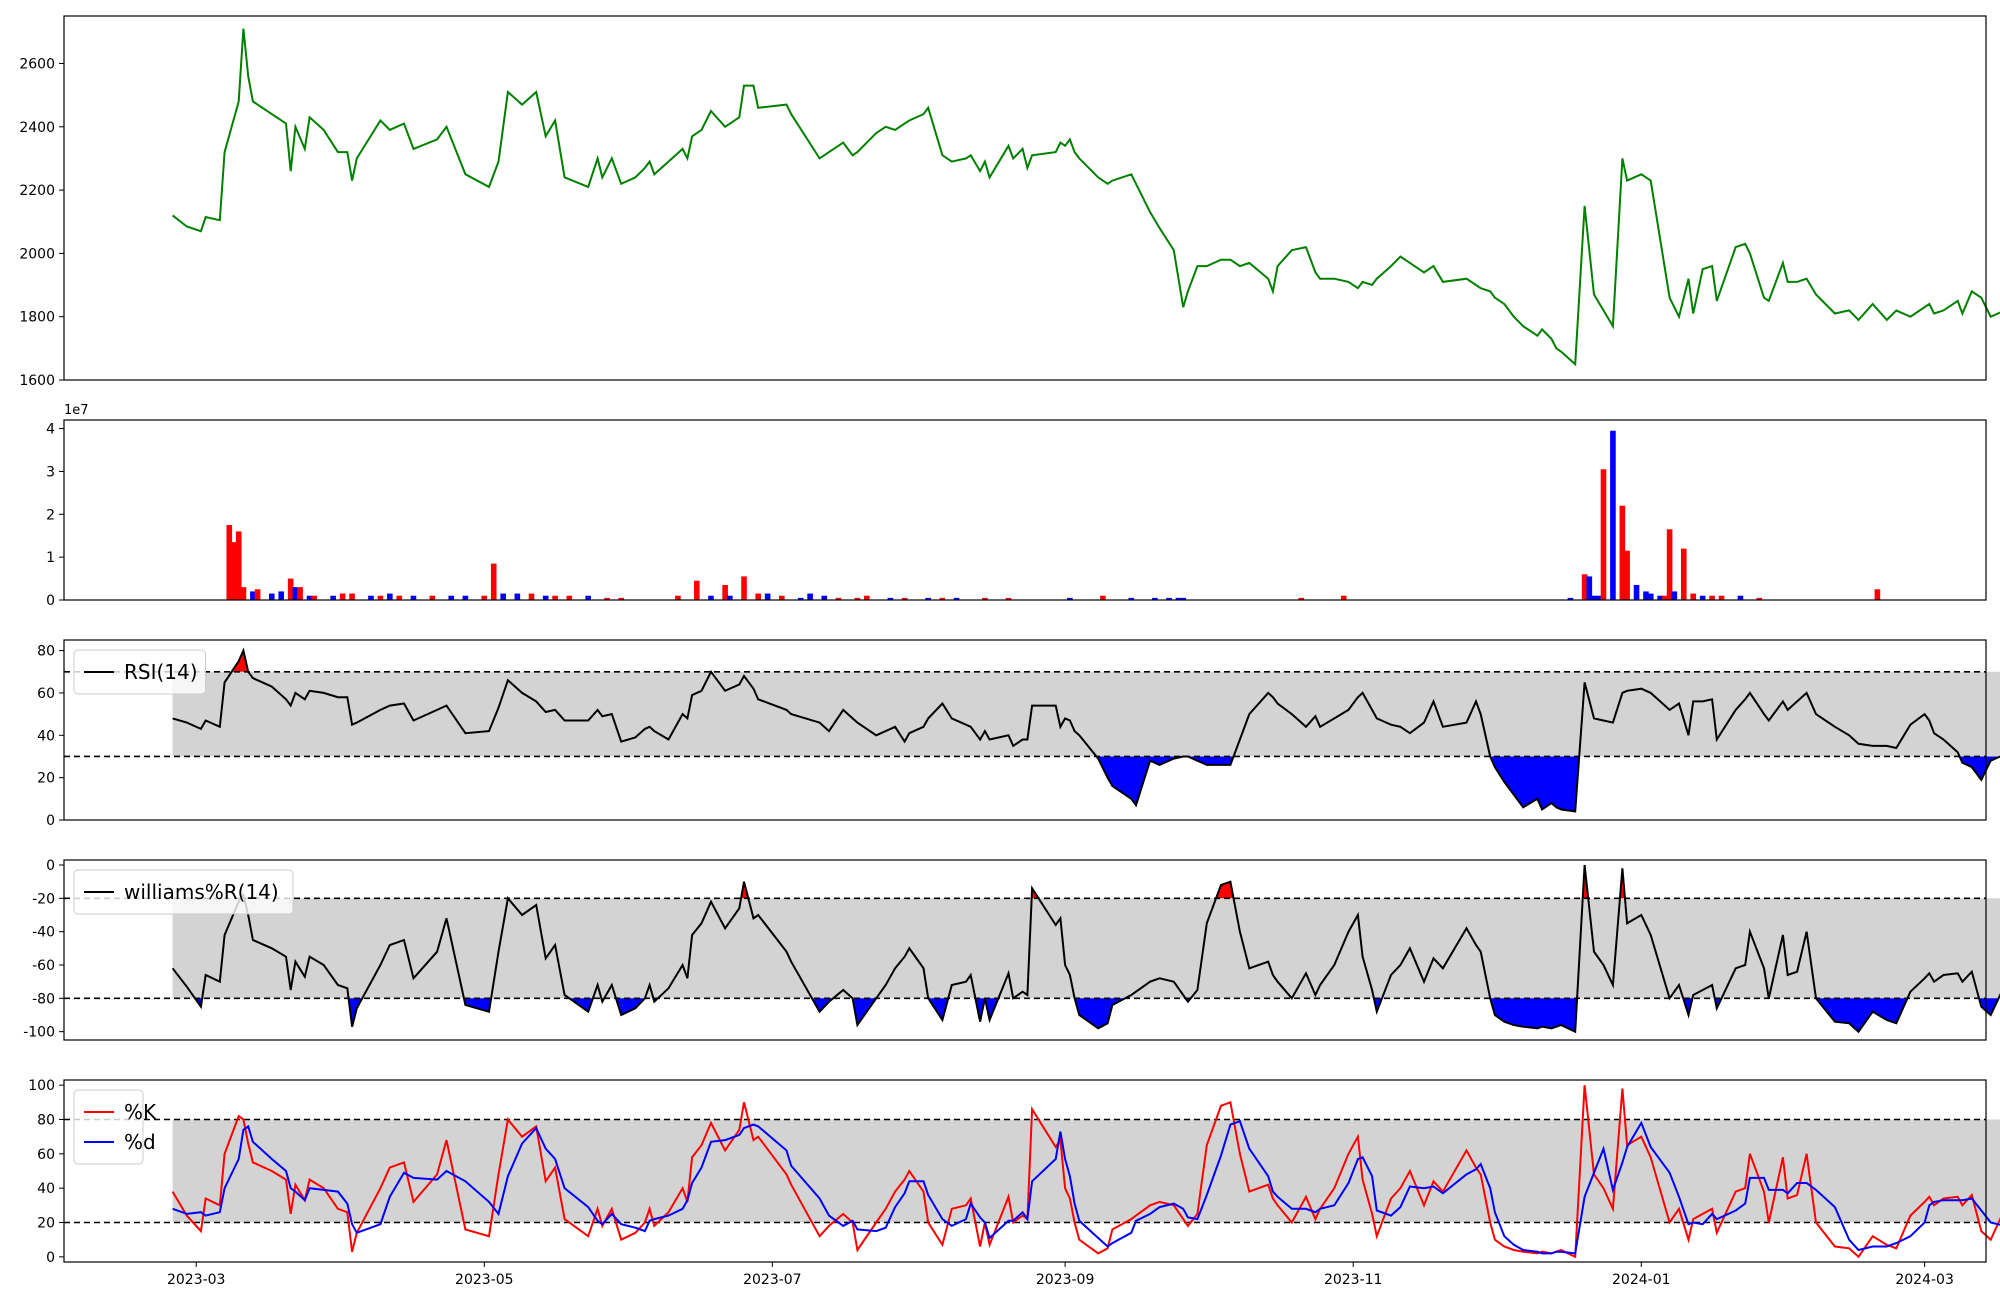  What do you see at coordinates (50, 472) in the screenshot?
I see `y-tick-label: 3` at bounding box center [50, 472].